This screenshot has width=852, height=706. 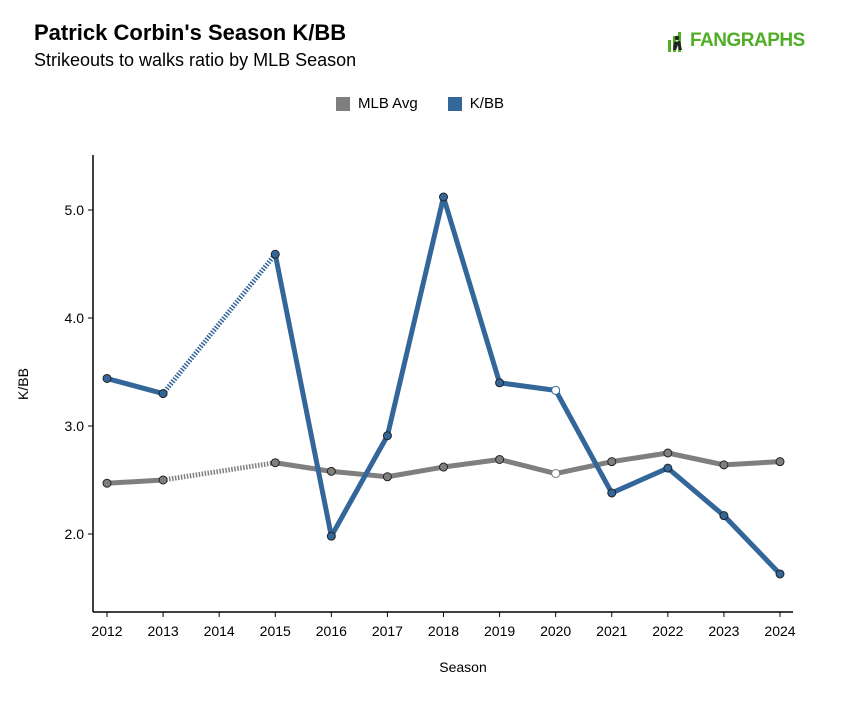 What do you see at coordinates (75, 318) in the screenshot?
I see `y-tick-label: 4.0` at bounding box center [75, 318].